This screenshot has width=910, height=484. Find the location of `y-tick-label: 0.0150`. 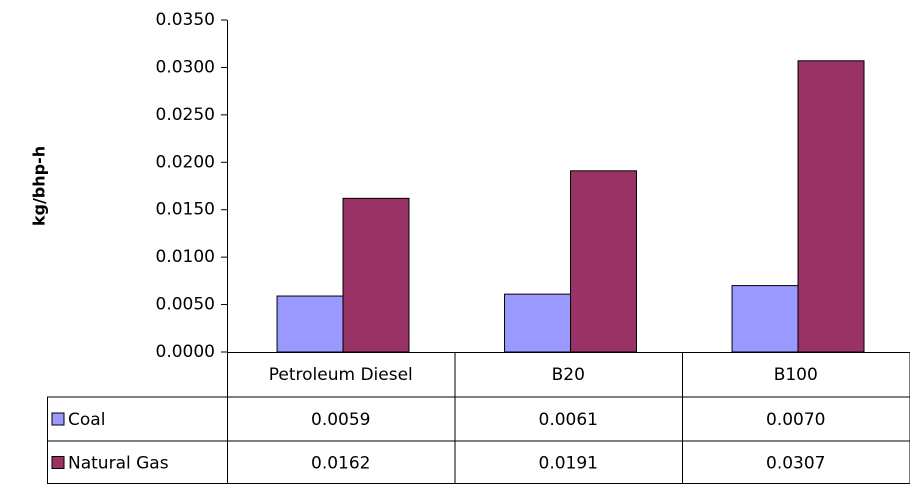

y-tick-label: 0.0150 is located at coordinates (185, 210).